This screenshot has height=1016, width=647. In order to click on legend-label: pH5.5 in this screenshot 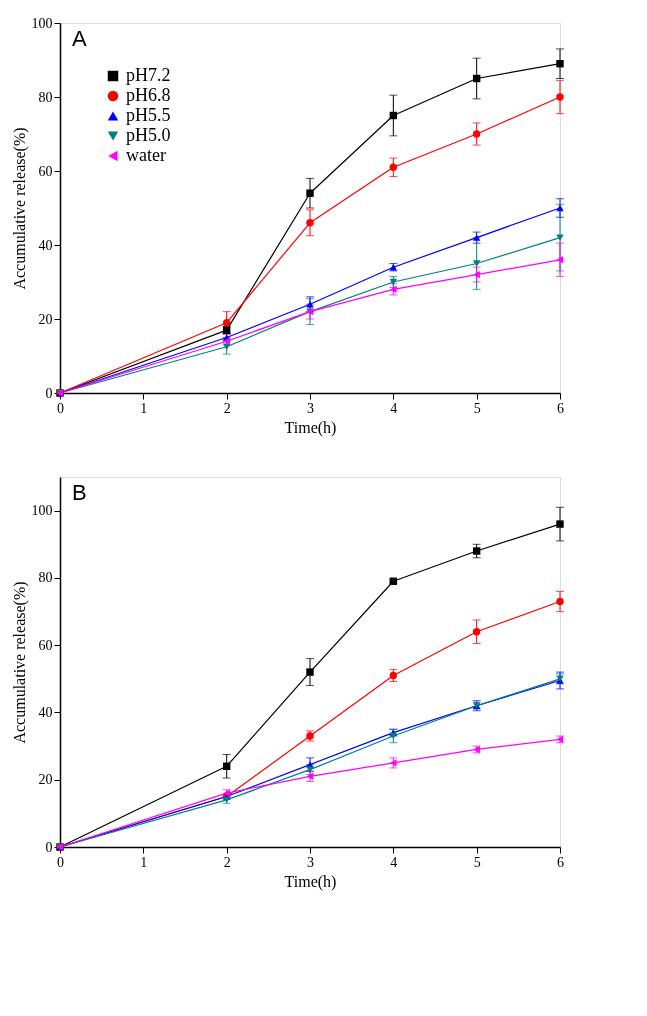, I will do `click(148, 115)`.